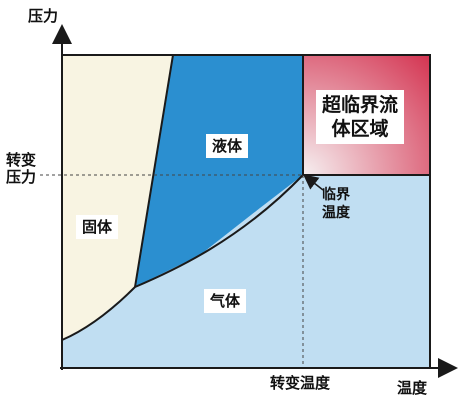 The height and width of the screenshot is (409, 460). What do you see at coordinates (154, 171) in the screenshot?
I see `solid-liquid-boundary` at bounding box center [154, 171].